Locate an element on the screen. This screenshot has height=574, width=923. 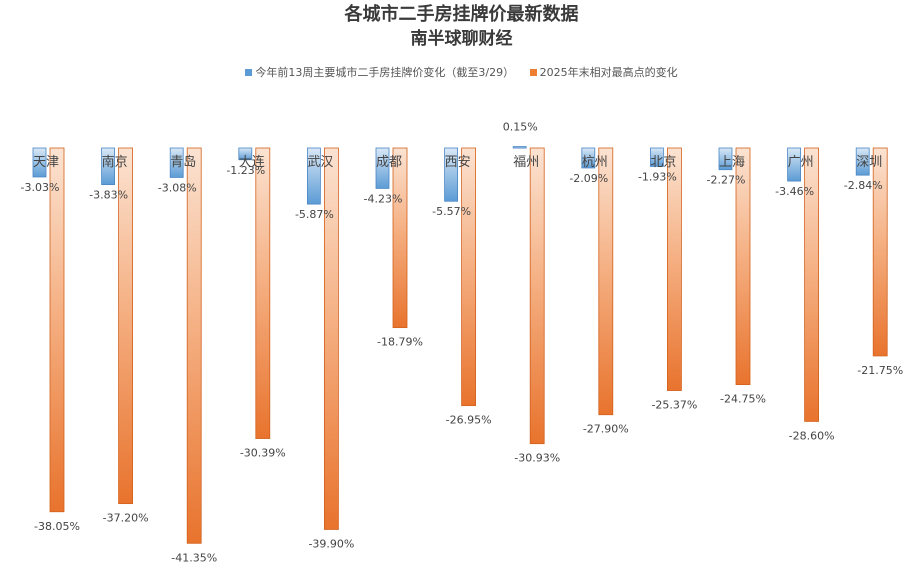
data-label-series-1-1: -3.83% is located at coordinates (108, 195).